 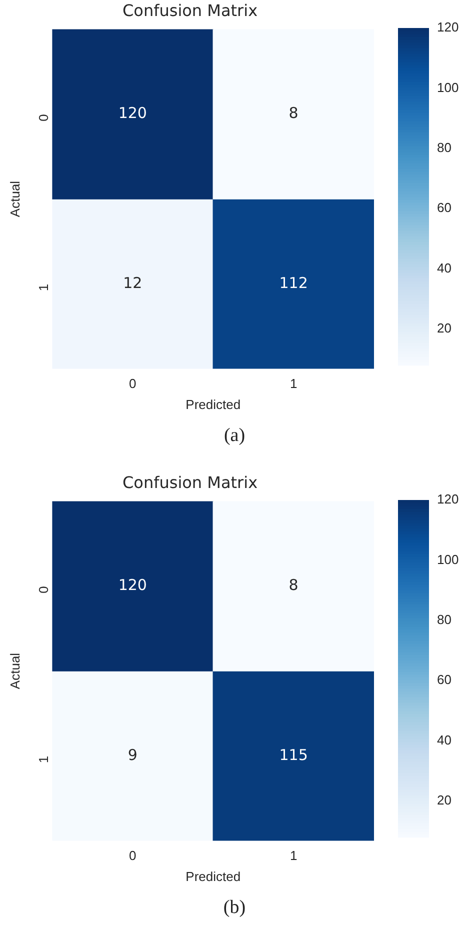 What do you see at coordinates (293, 283) in the screenshot?
I see `data-label: 112` at bounding box center [293, 283].